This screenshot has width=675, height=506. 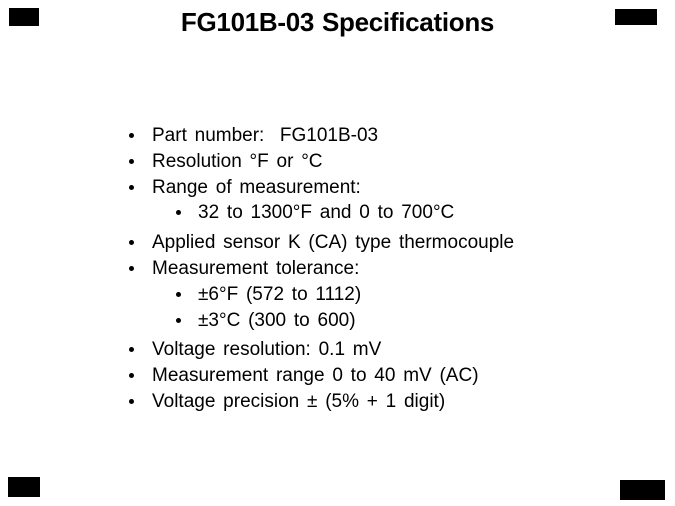 What do you see at coordinates (267, 350) in the screenshot?
I see `bullet-text: Voltage resolution: 0.1 mV` at bounding box center [267, 350].